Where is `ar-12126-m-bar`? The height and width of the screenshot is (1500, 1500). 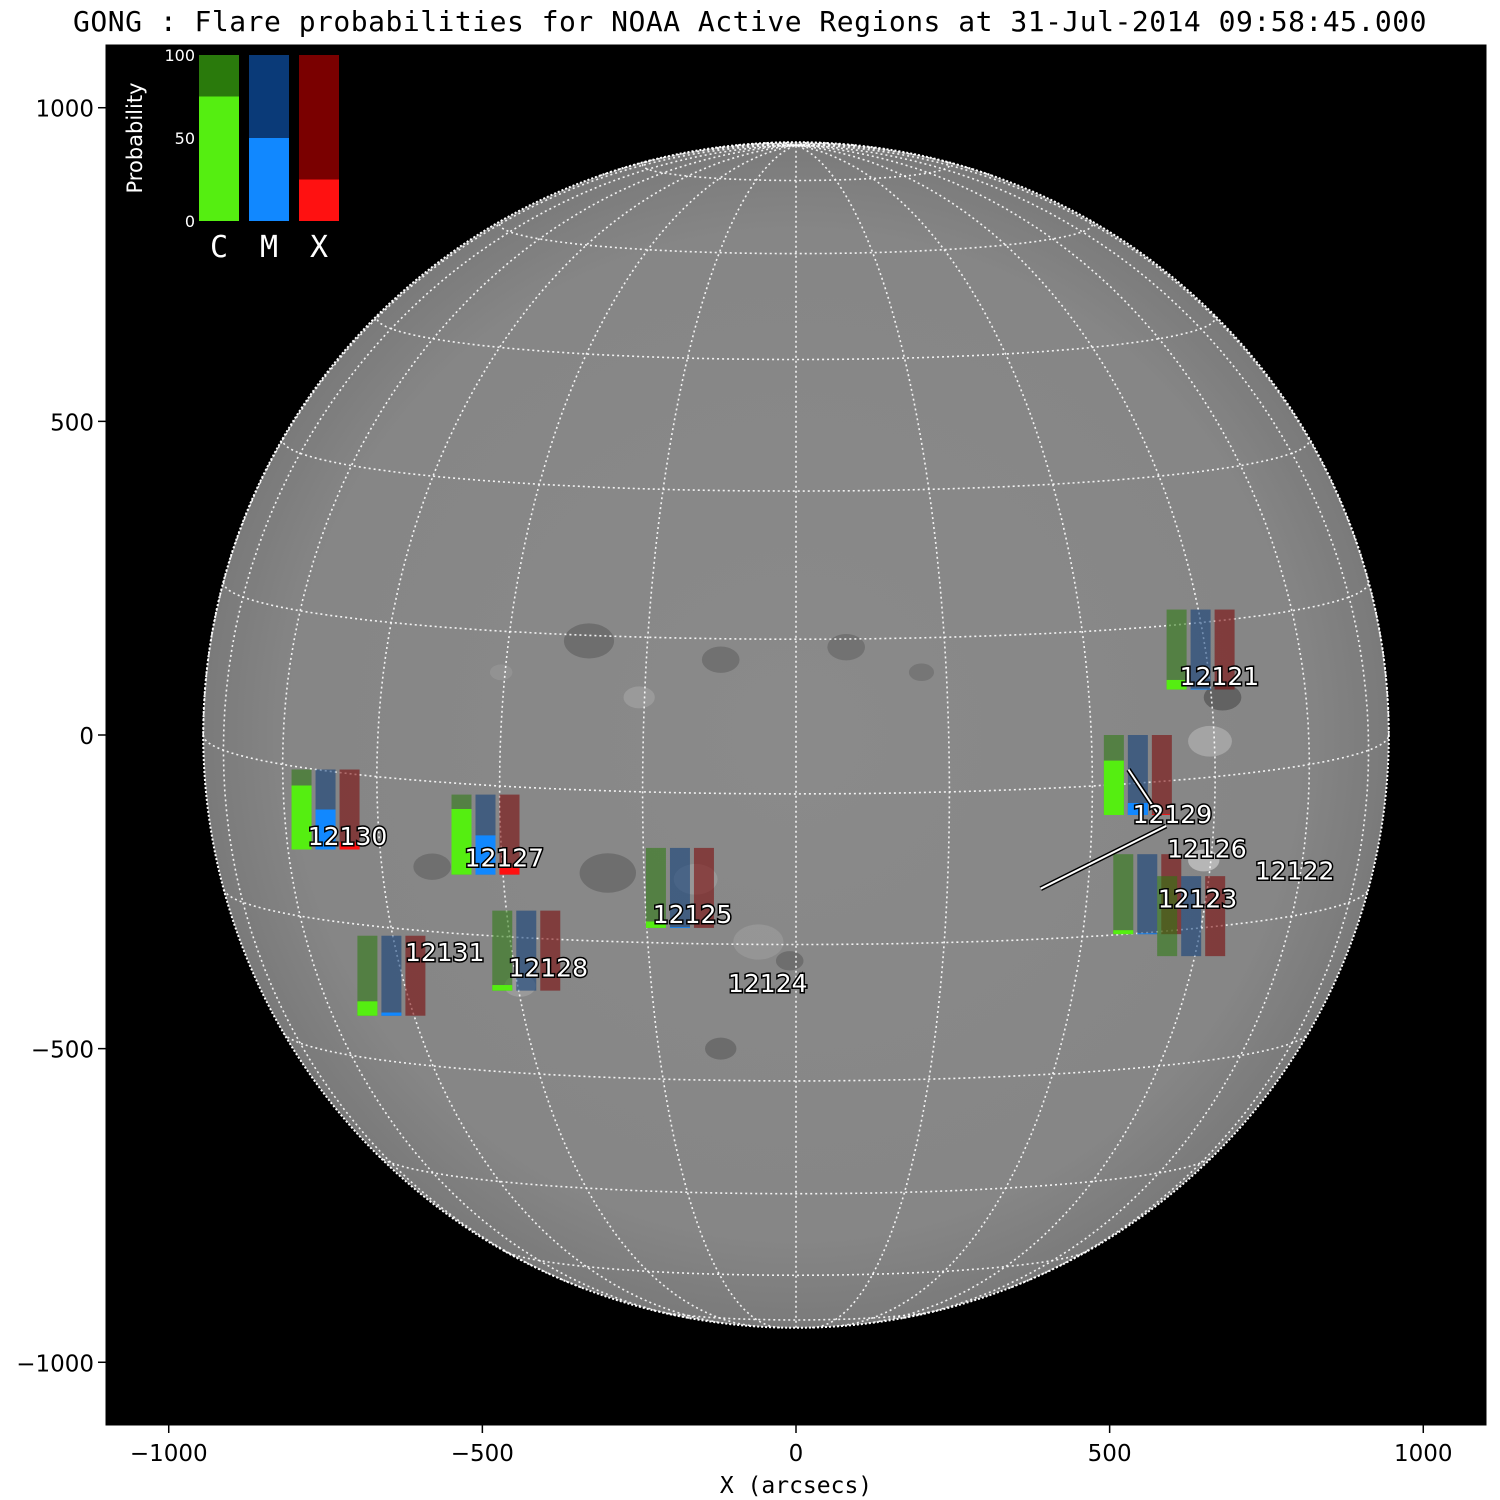 ar-12126-m-bar is located at coordinates (1147, 934).